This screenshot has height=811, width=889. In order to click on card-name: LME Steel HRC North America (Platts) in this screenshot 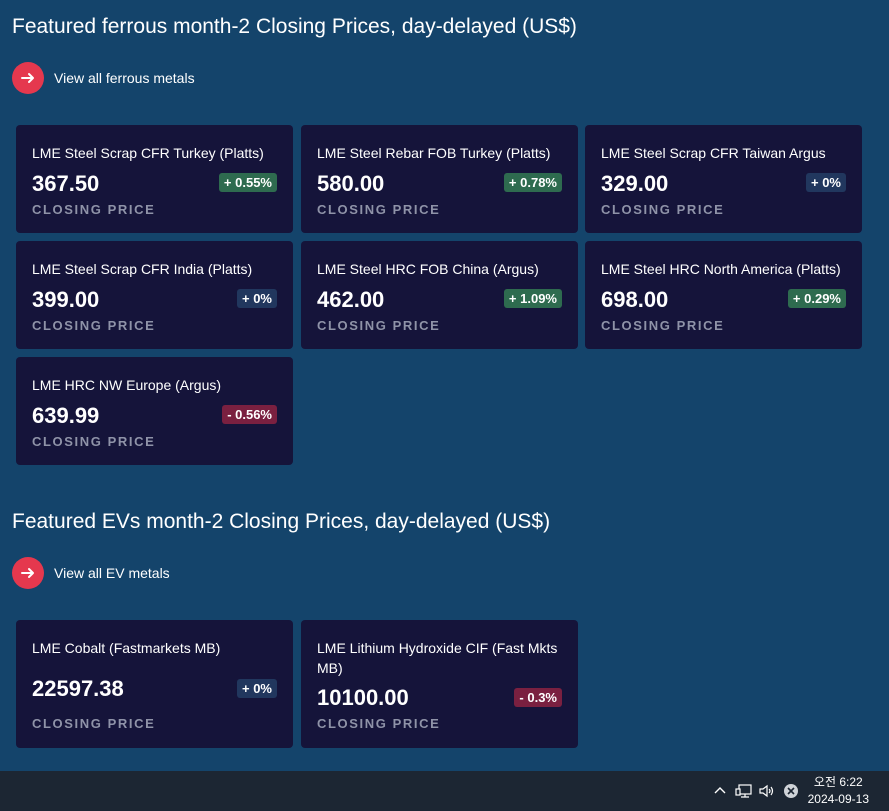, I will do `click(721, 269)`.